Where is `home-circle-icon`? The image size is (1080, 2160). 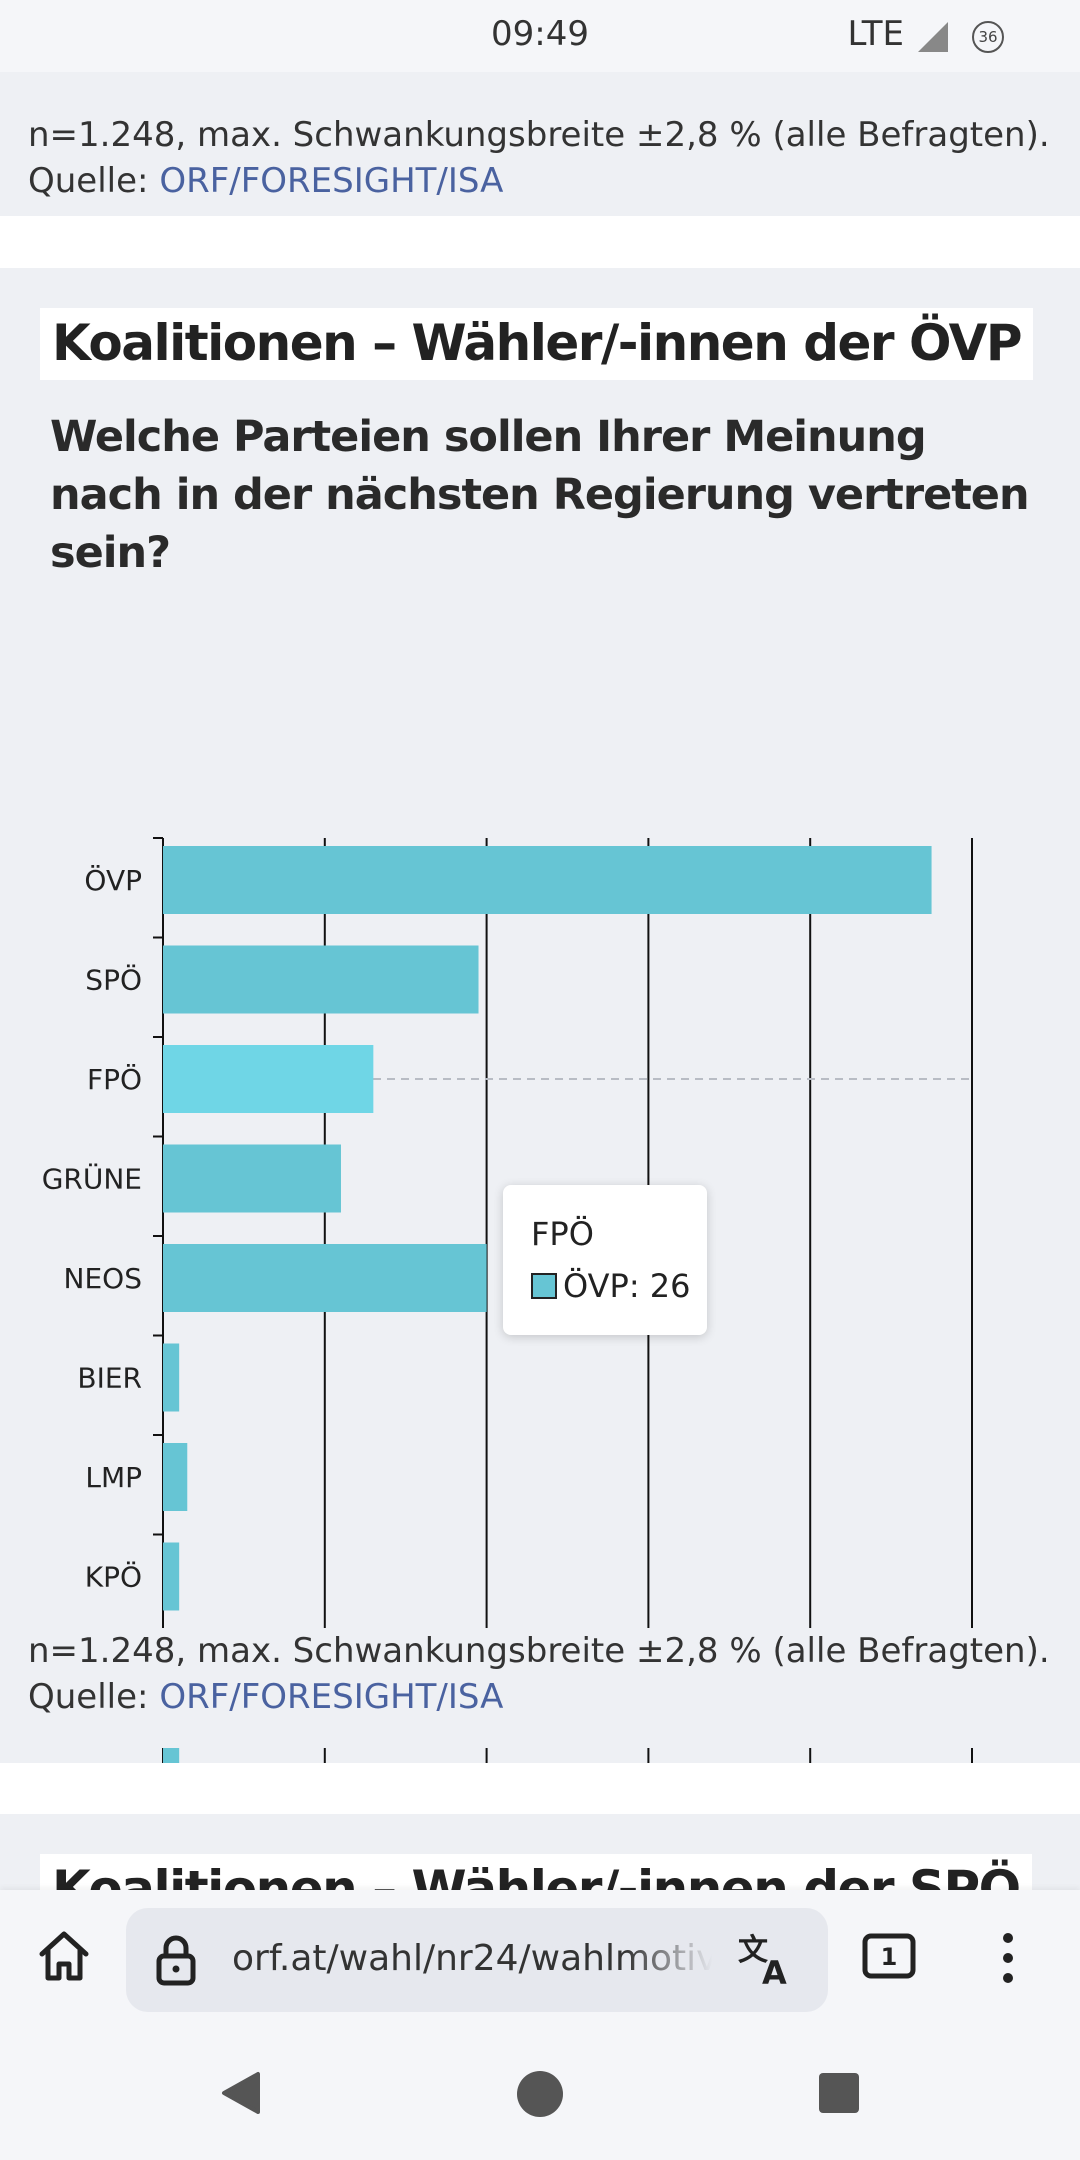
home-circle-icon is located at coordinates (540, 2094).